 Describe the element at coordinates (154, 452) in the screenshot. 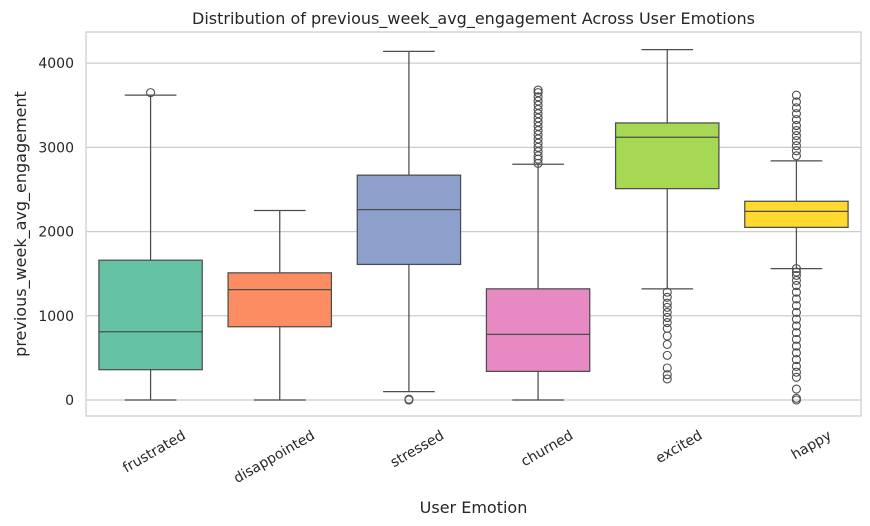

I see `x-tick-label: frustrated` at that location.